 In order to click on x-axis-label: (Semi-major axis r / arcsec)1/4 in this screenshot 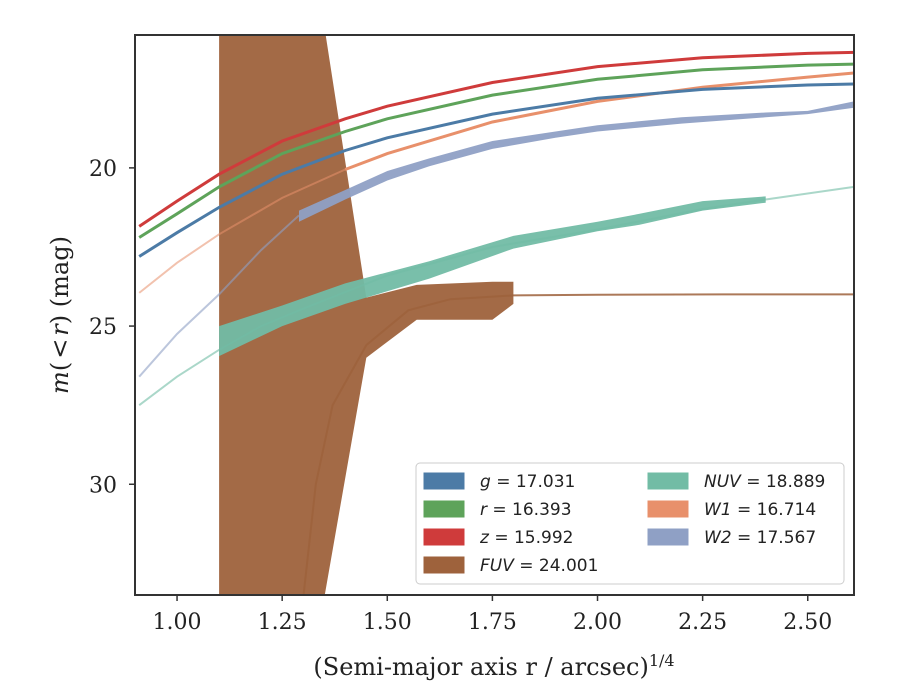, I will do `click(493, 666)`.